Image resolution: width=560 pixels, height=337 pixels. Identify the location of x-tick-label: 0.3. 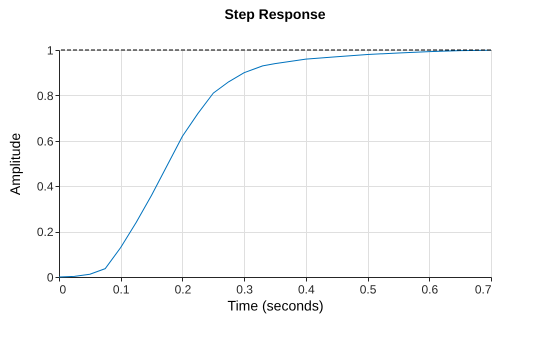
(245, 289).